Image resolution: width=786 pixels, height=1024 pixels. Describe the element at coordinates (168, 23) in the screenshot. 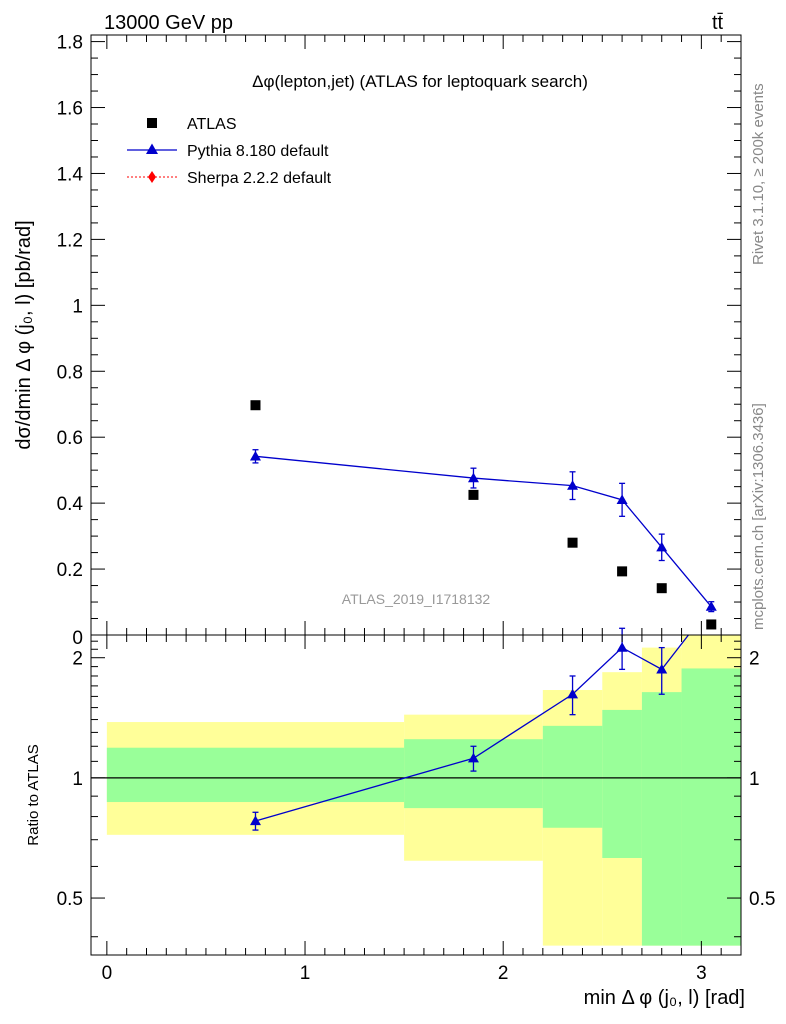

I see `energy-label: 13000 GeV pp` at that location.